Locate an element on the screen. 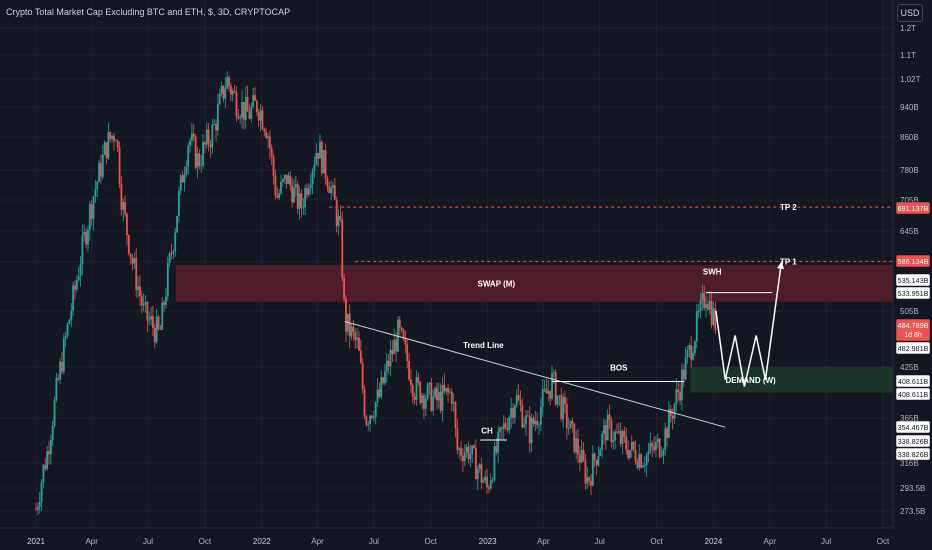  currency-button: USD is located at coordinates (910, 13).